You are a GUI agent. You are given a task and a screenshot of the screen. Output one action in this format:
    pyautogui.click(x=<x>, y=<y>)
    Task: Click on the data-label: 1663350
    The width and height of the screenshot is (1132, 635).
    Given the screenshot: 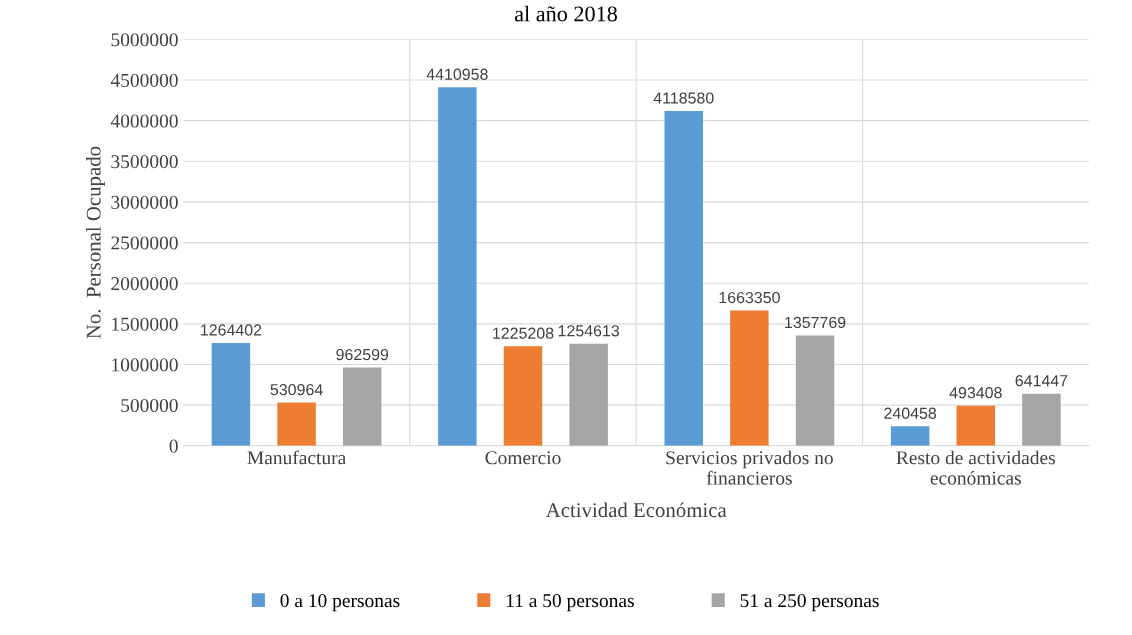 What is the action you would take?
    pyautogui.click(x=749, y=297)
    